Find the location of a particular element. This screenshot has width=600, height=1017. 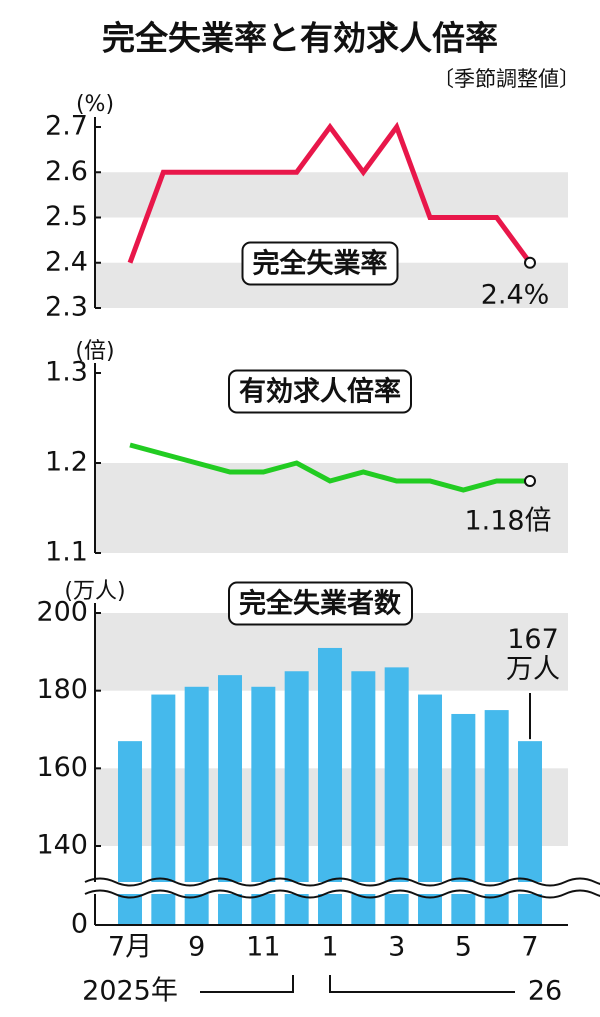

subtitle: 〔季節調整値〕 is located at coordinates (506, 79).